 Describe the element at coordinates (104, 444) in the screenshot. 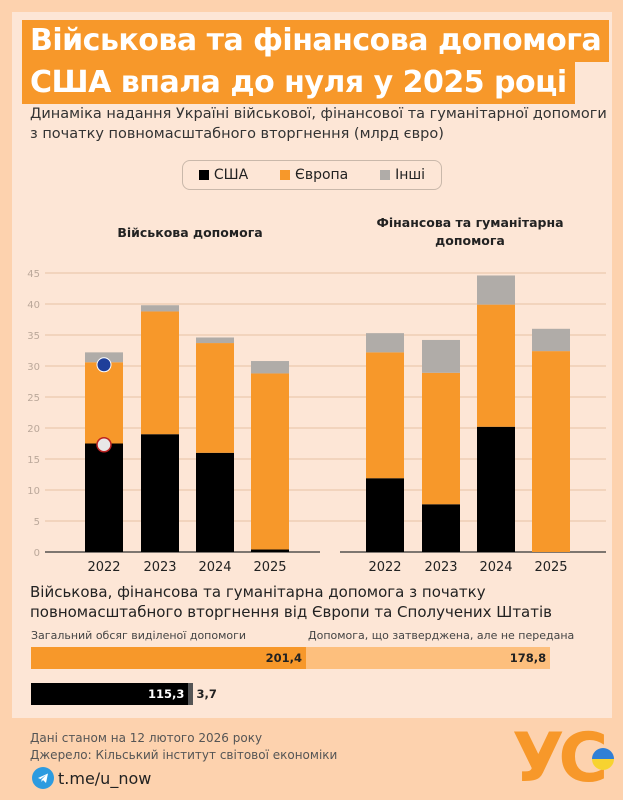

I see `us-flag-icon` at that location.